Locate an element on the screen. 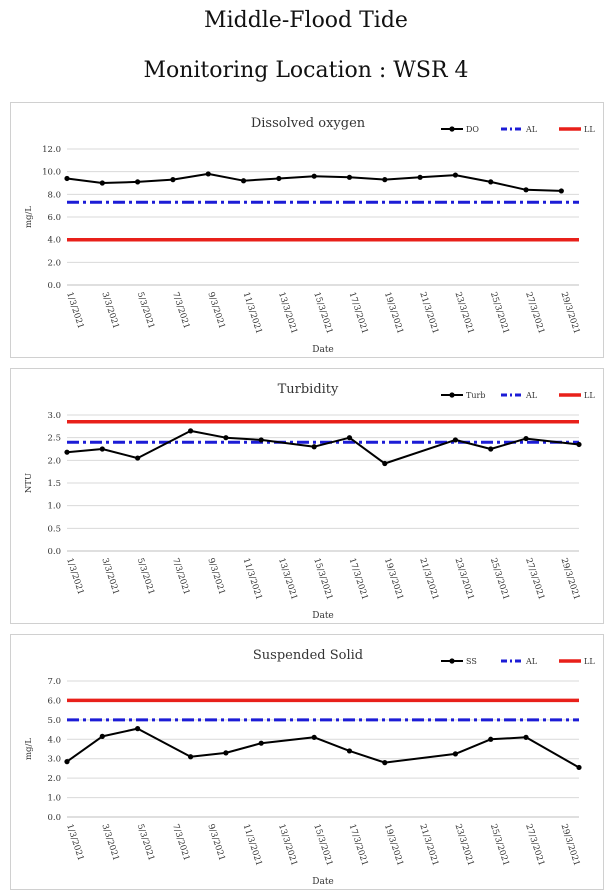 This screenshot has height=896, width=612. series-line-ss is located at coordinates (323, 748).